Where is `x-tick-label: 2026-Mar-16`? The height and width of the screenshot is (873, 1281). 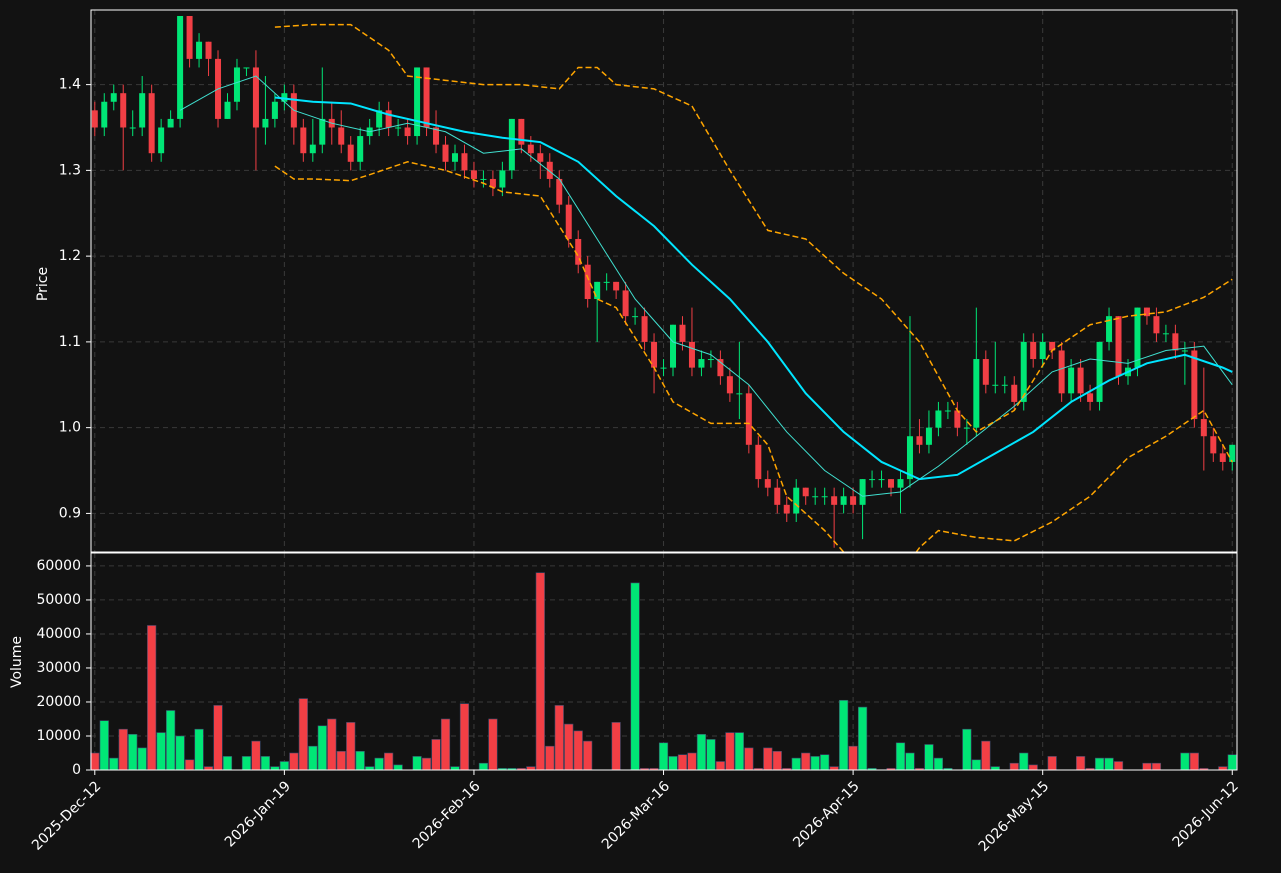
x-tick-label: 2026-Mar-16 is located at coordinates (636, 815).